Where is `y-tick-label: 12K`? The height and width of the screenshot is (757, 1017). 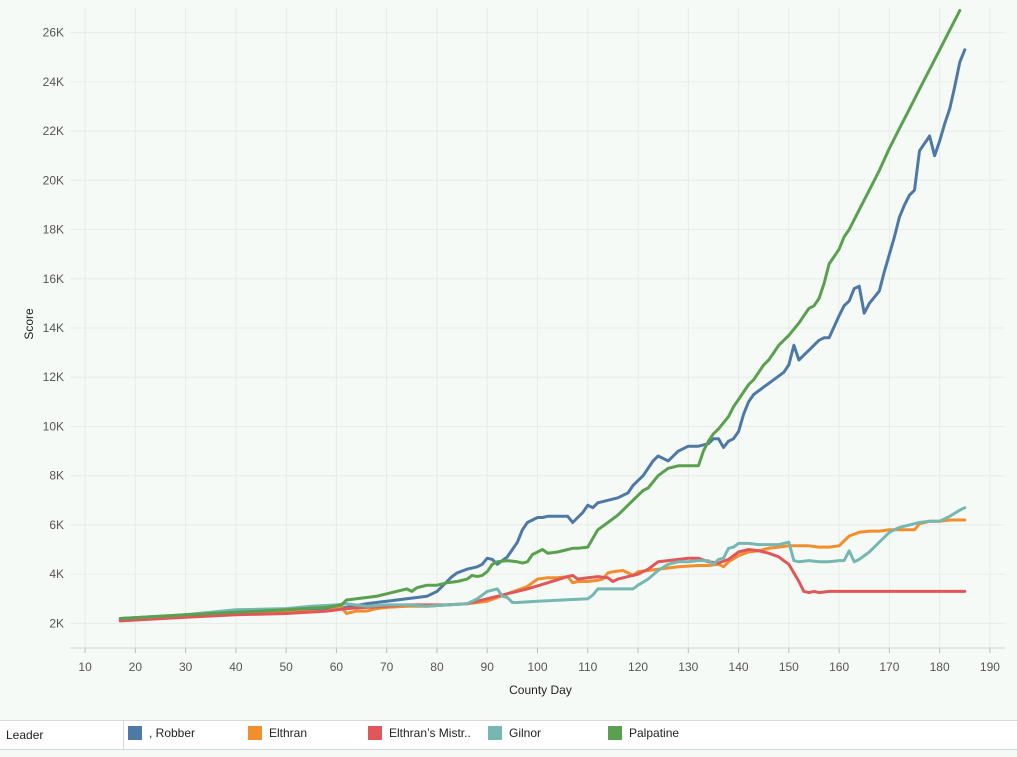 y-tick-label: 12K is located at coordinates (53, 377).